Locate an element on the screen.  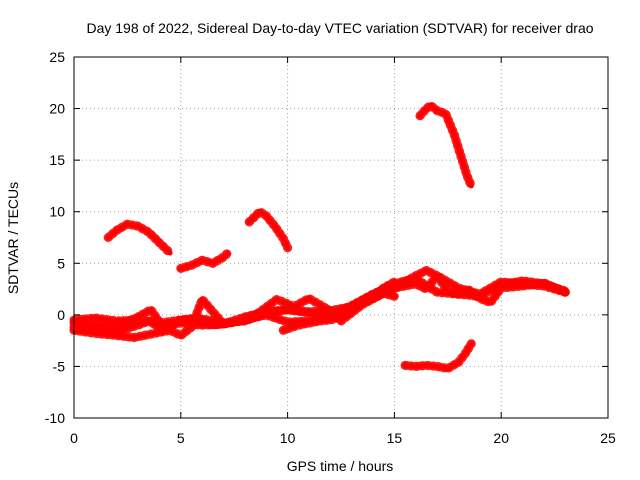
x-tick-label: 25 is located at coordinates (608, 438).